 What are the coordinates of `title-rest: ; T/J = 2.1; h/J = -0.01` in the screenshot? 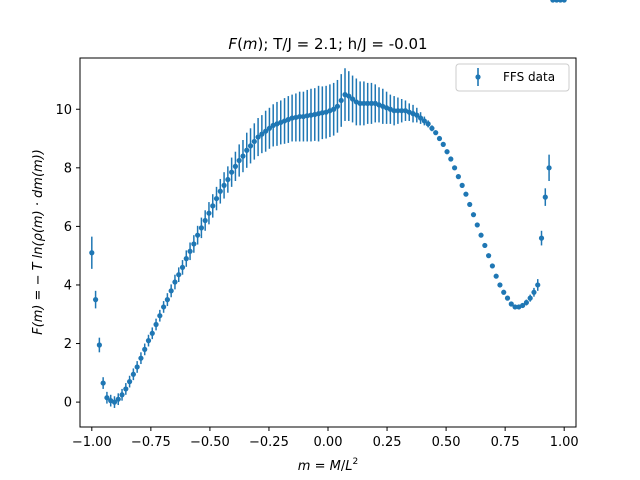 It's located at (345, 44).